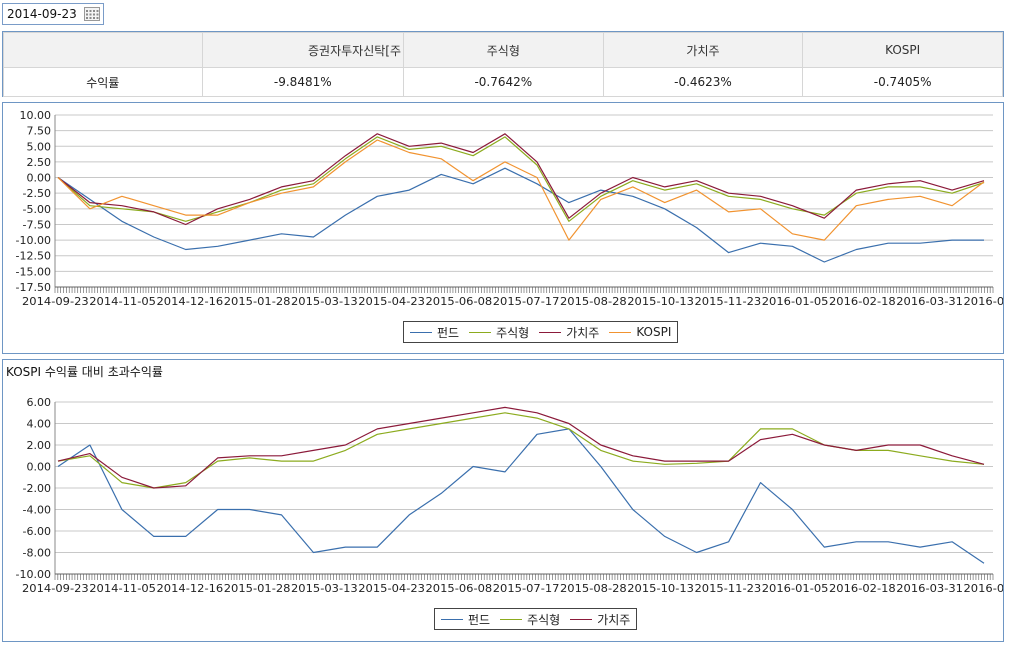  I want to click on y-tick-label: -2.50, so click(37, 193).